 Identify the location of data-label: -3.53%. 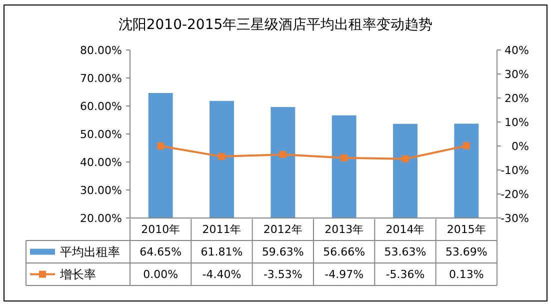
(282, 275).